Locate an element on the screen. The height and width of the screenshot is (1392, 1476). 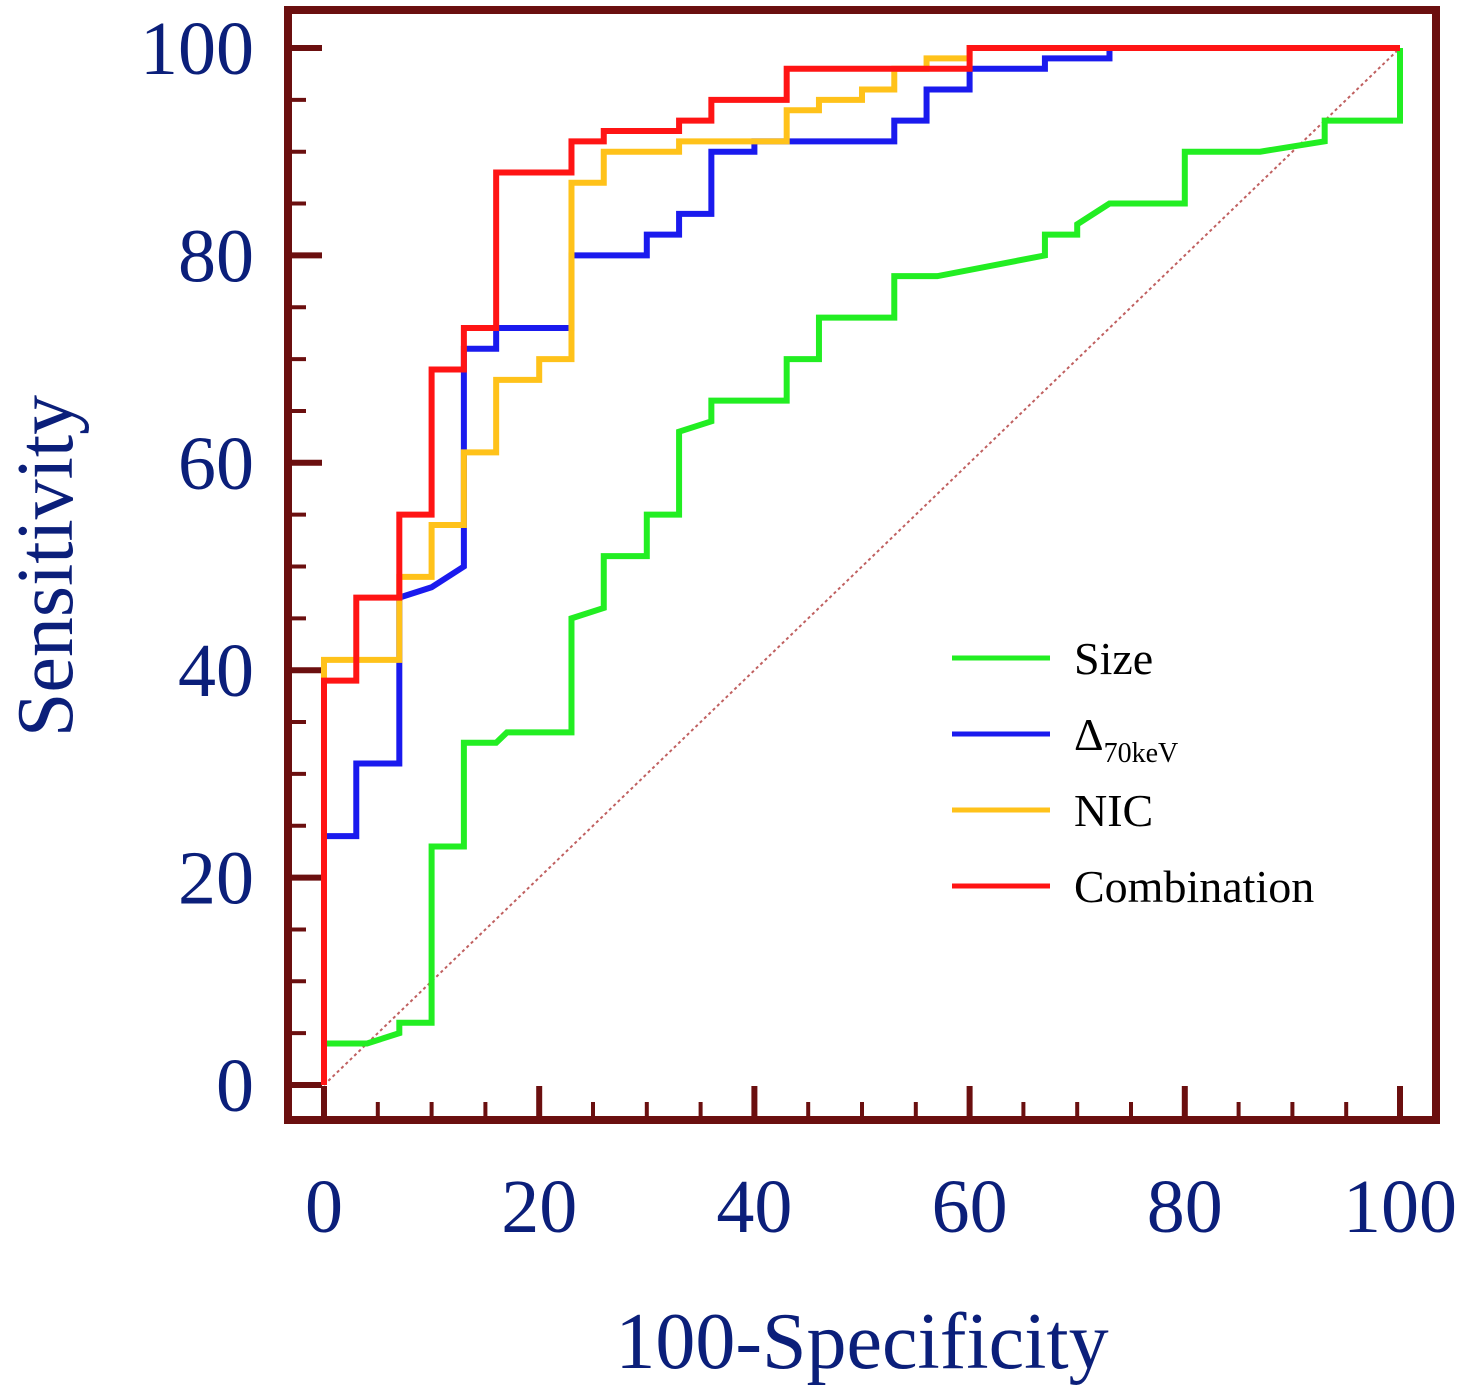
legend-label--70kev: Δ70keV is located at coordinates (1126, 739).